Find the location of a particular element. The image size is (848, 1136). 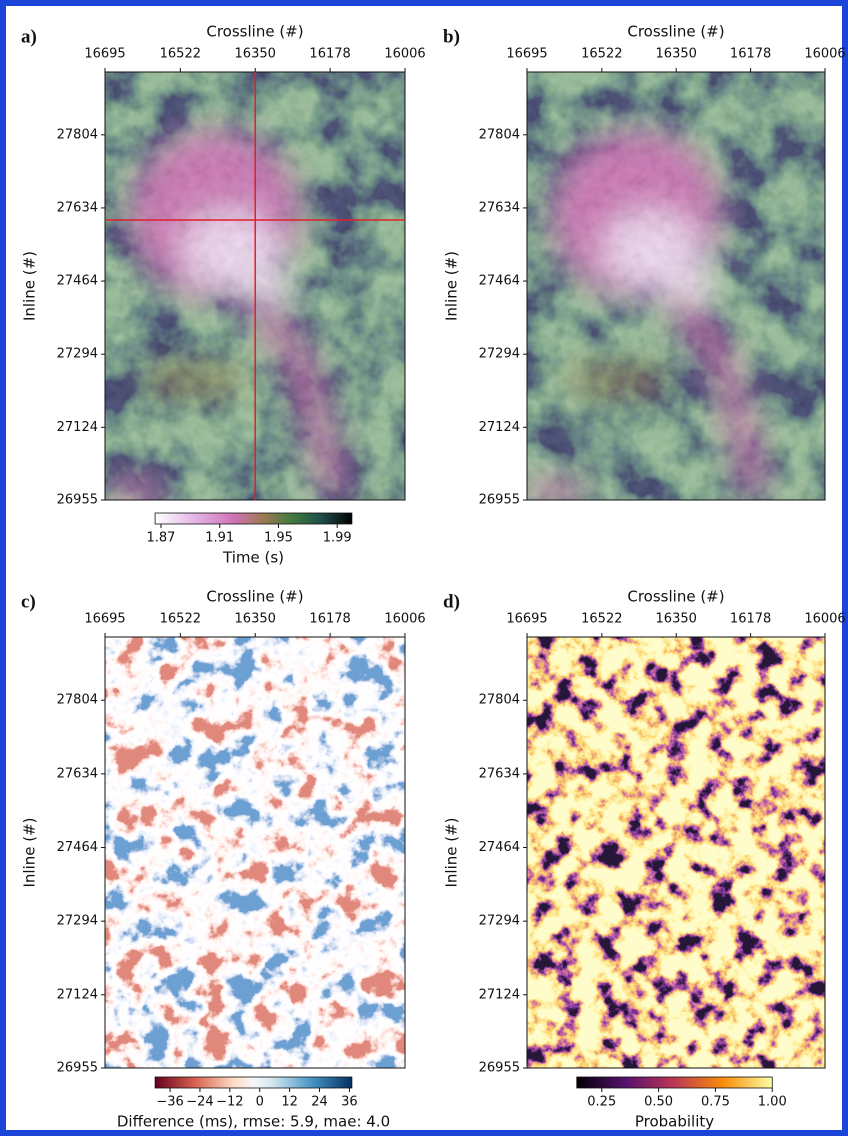

colorbar-label: Time (s) is located at coordinates (253, 558).